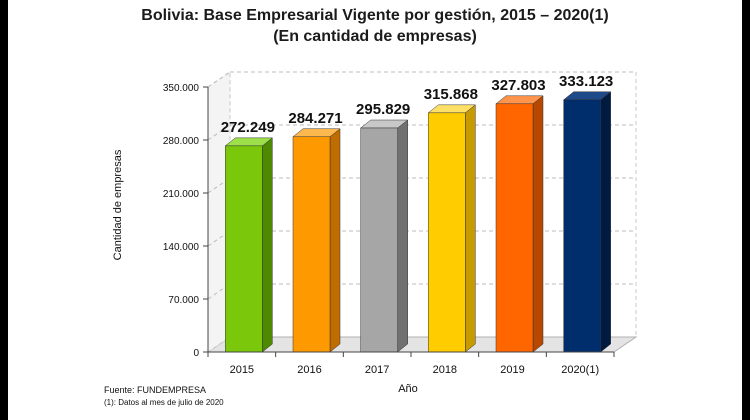  What do you see at coordinates (248, 127) in the screenshot?
I see `data-label: 272.249` at bounding box center [248, 127].